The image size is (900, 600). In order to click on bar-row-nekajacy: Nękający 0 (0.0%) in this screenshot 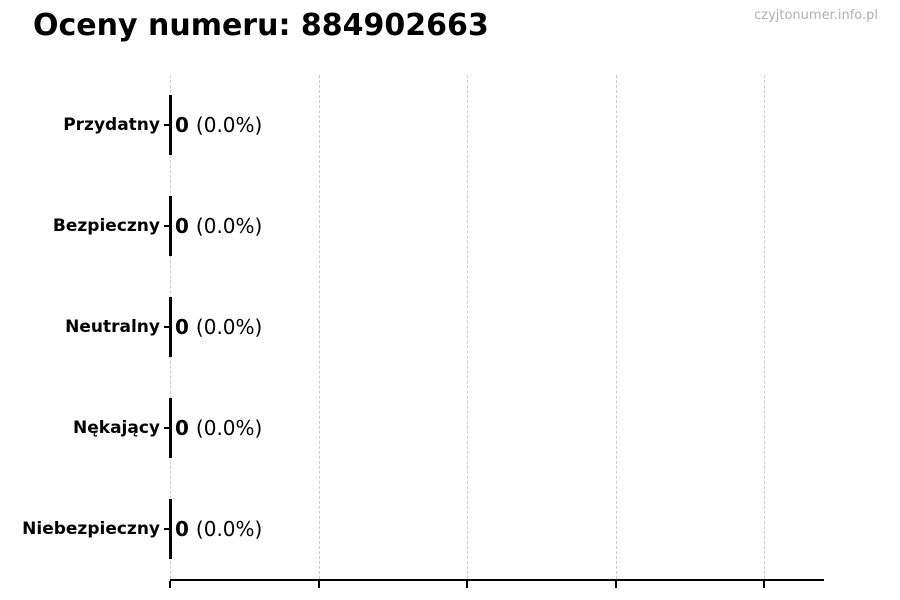, I will do `click(448, 427)`.